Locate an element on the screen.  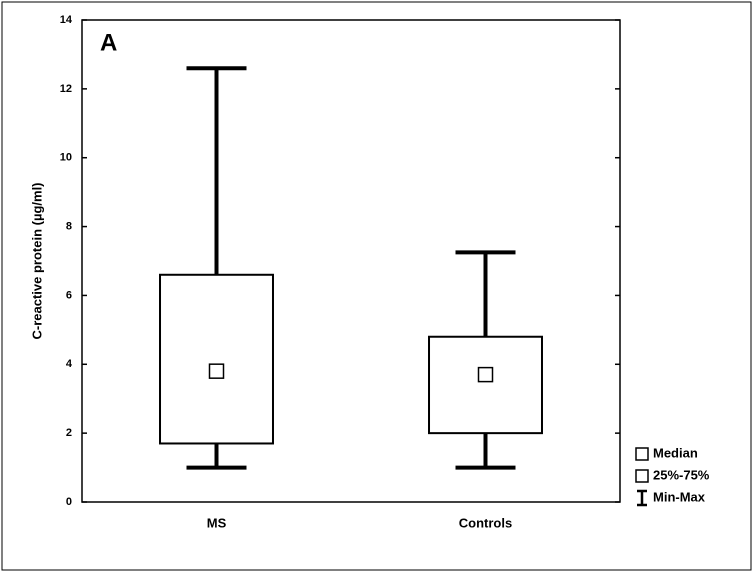
y-axis-label: C-reactive protein (µg/ml) is located at coordinates (36, 260).